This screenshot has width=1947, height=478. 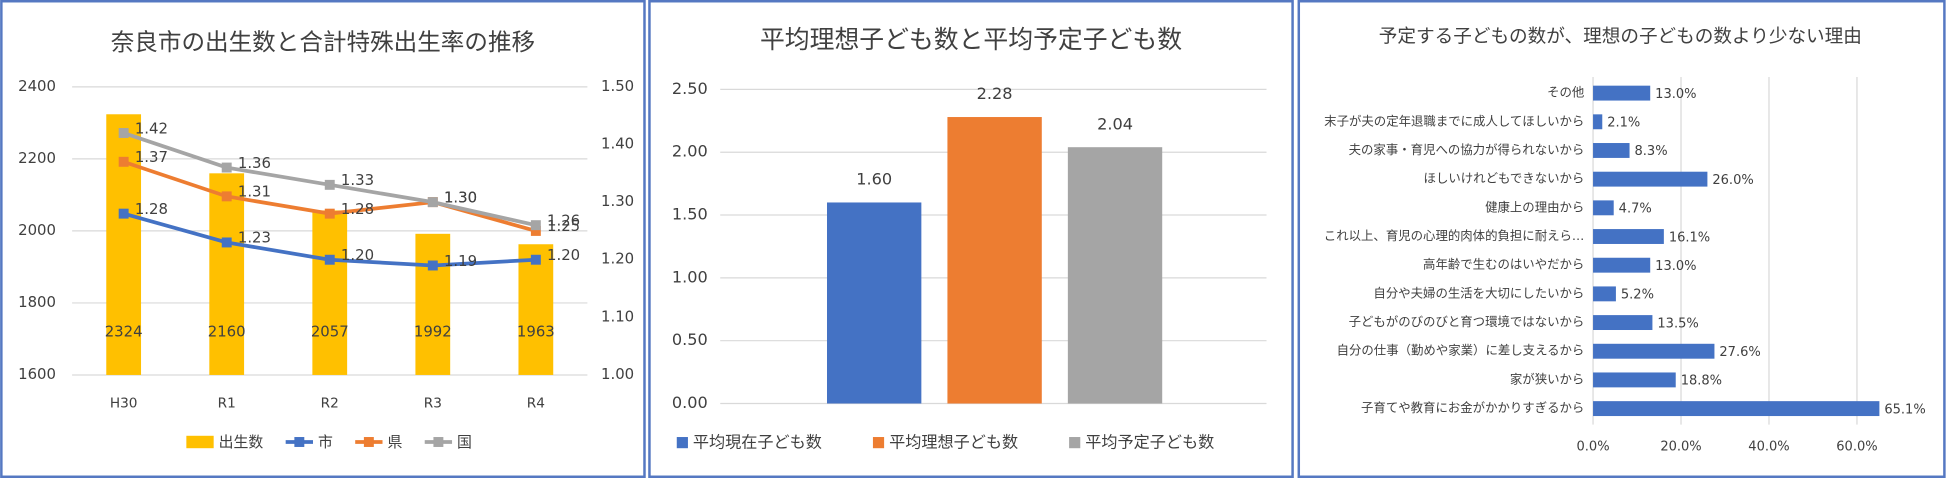 What do you see at coordinates (1620, 37) in the screenshot?
I see `chart-title: 予定する子どもの数が、理想の子どもの数より少ない理由` at bounding box center [1620, 37].